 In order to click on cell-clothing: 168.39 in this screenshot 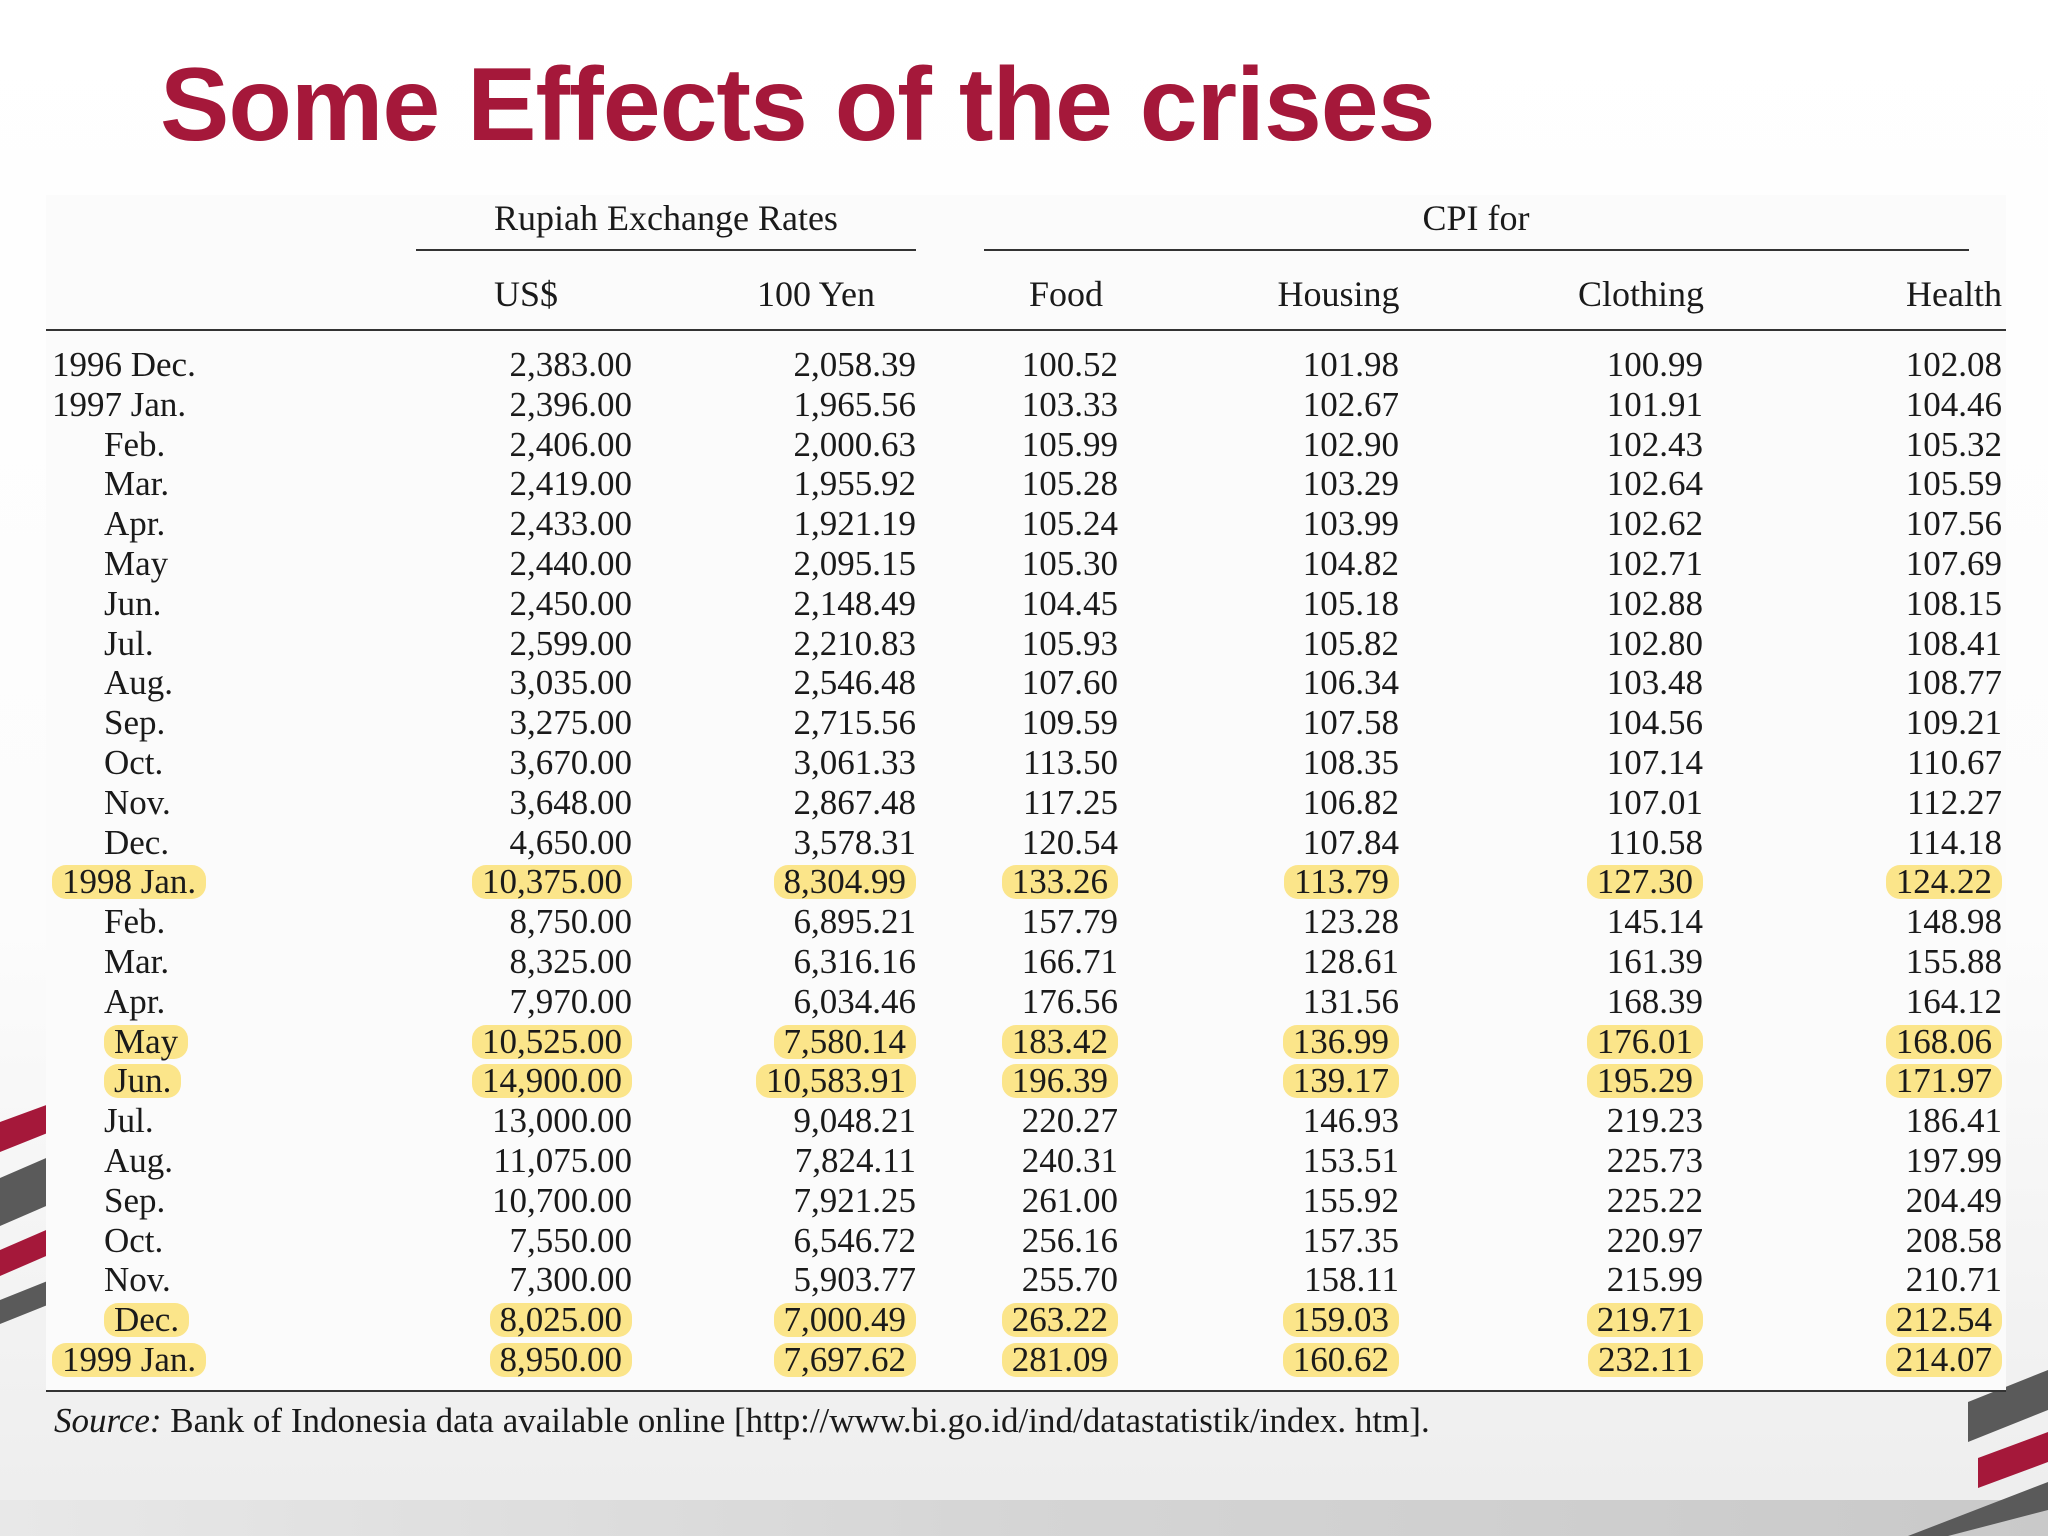, I will do `click(1654, 1001)`.